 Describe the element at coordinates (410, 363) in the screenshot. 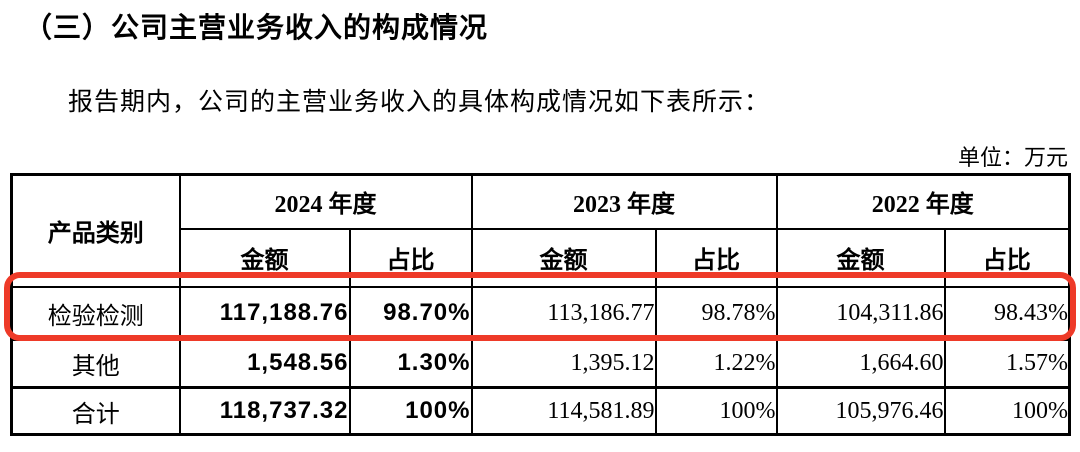

I see `cell-2024-share: 1.30%` at that location.